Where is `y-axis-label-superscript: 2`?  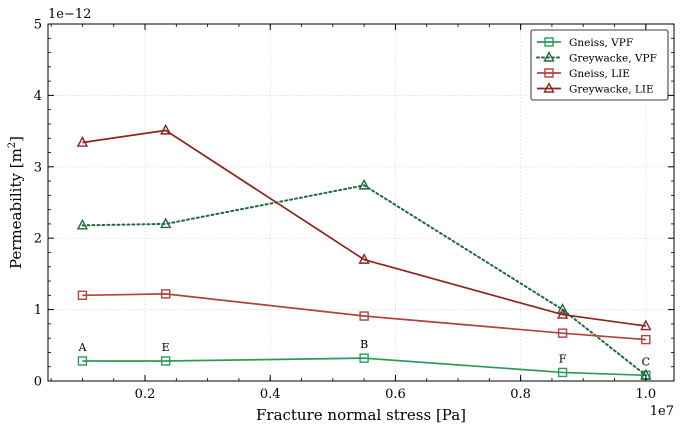
y-axis-label-superscript: 2 is located at coordinates (12, 145).